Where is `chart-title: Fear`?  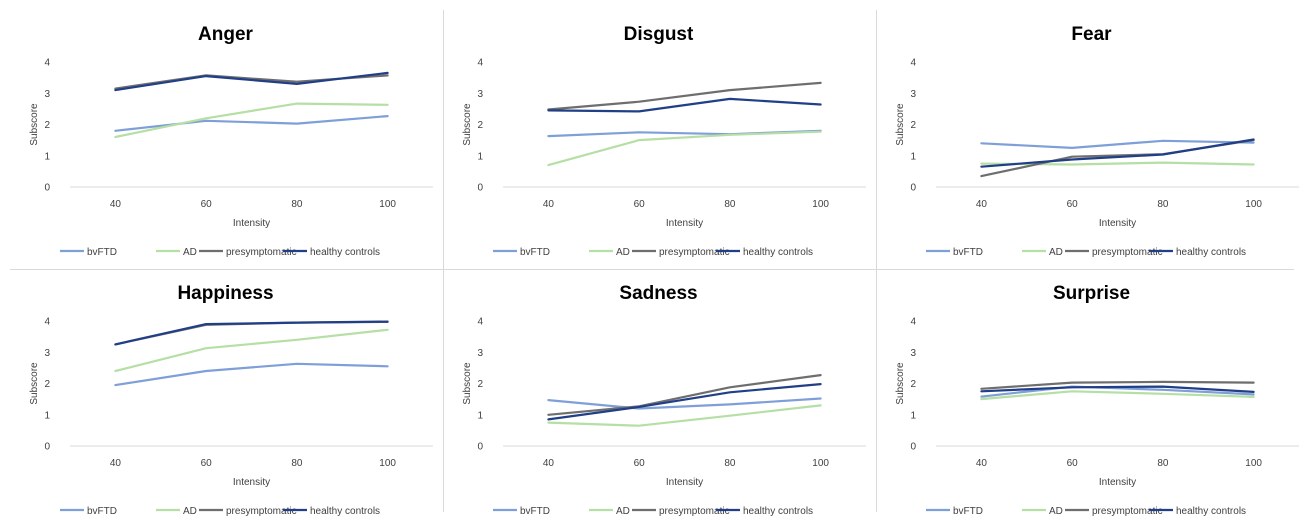
chart-title: Fear is located at coordinates (1091, 34).